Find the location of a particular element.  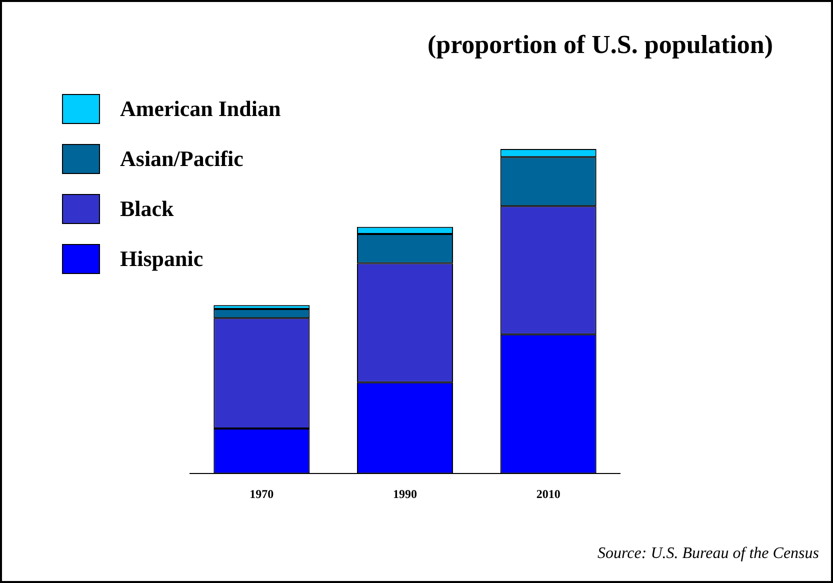

source-note: Source: U.S. Bureau of the Census is located at coordinates (708, 554).